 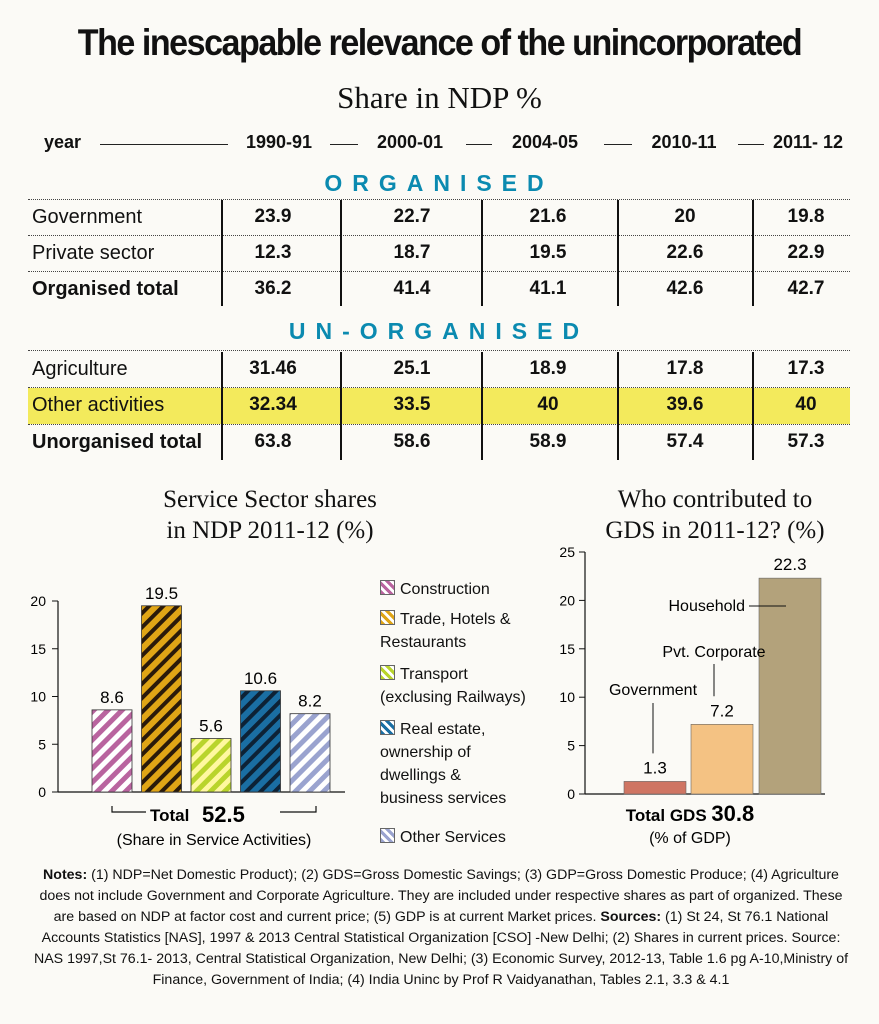 I want to click on service-y-tick-label: 0, so click(x=42, y=792).